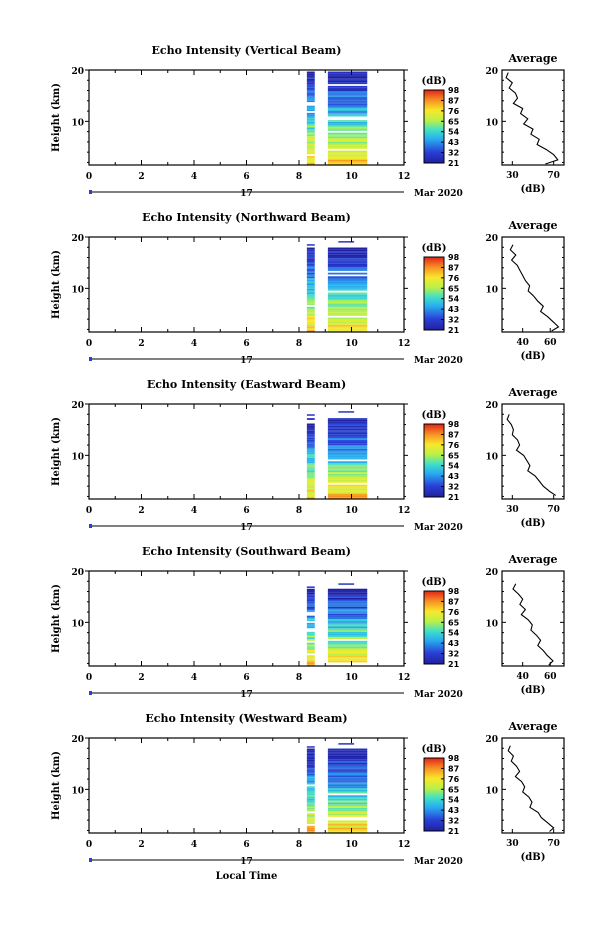  What do you see at coordinates (491, 457) in the screenshot?
I see `average-y-tick-label: 10` at bounding box center [491, 457].